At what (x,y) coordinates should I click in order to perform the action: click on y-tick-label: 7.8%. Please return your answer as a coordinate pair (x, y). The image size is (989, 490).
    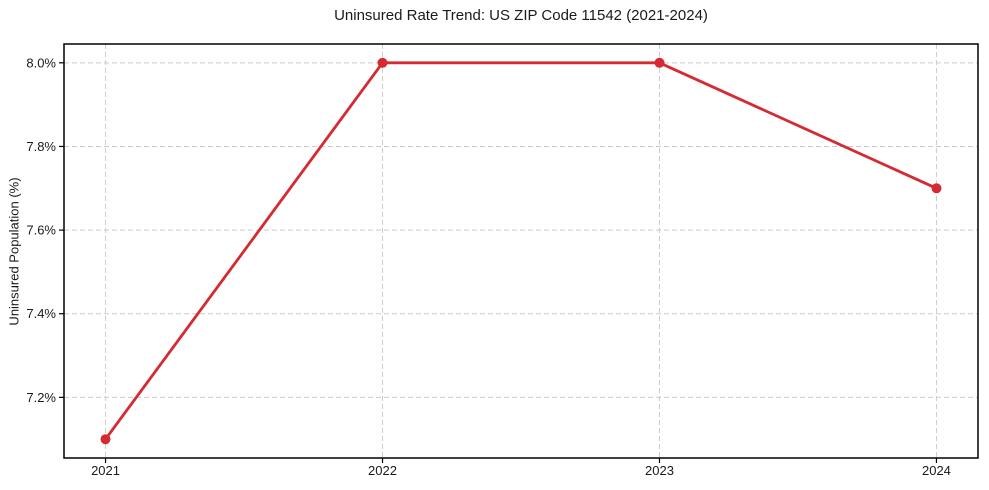
    Looking at the image, I should click on (41, 146).